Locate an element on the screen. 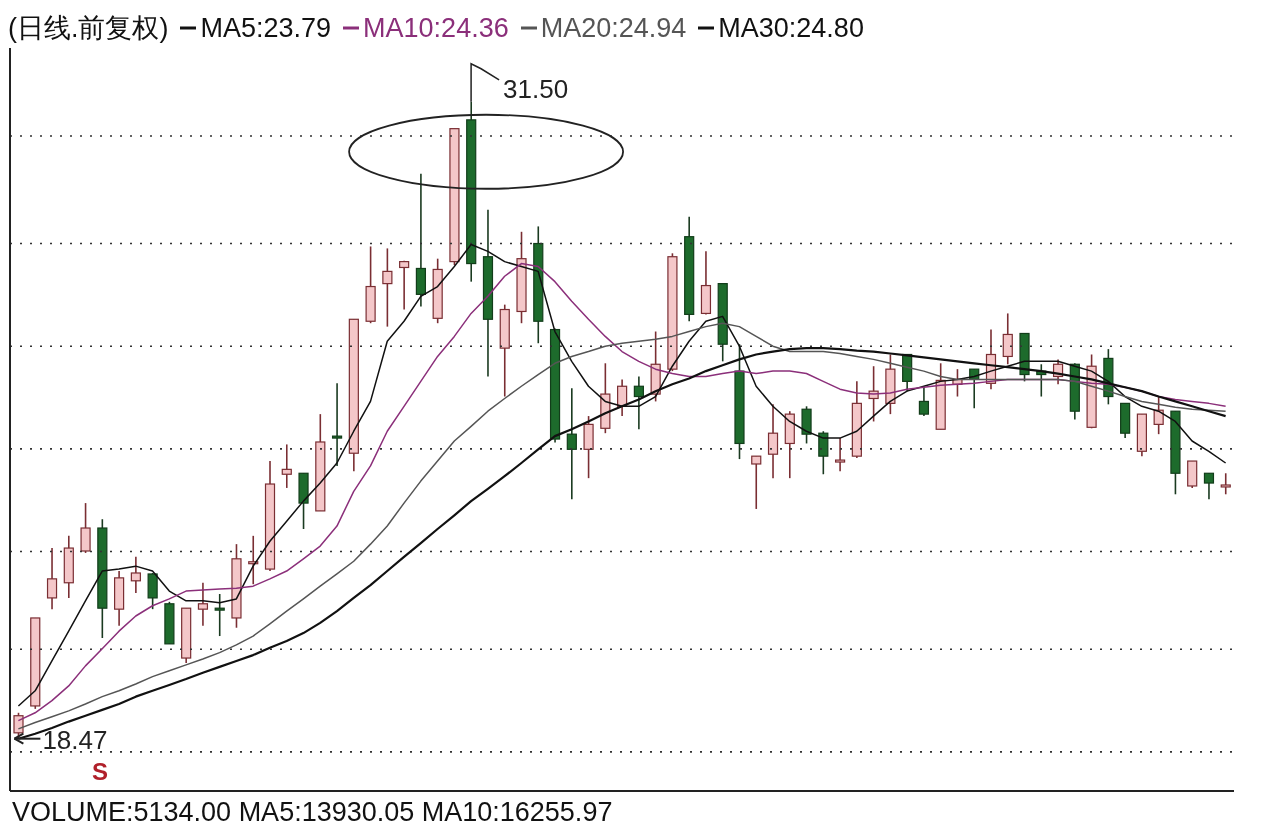 The image size is (1280, 840). annotation: S is located at coordinates (100, 771).